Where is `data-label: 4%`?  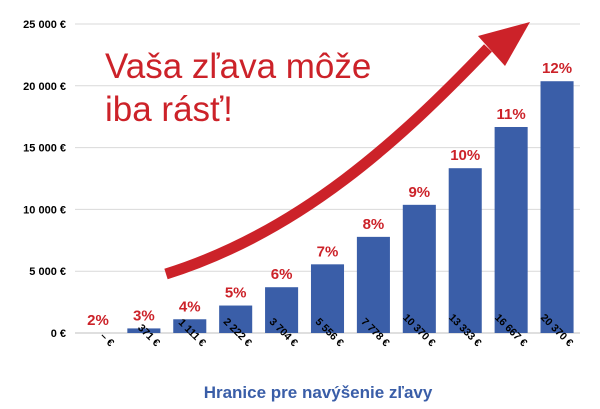
data-label: 4% is located at coordinates (190, 306).